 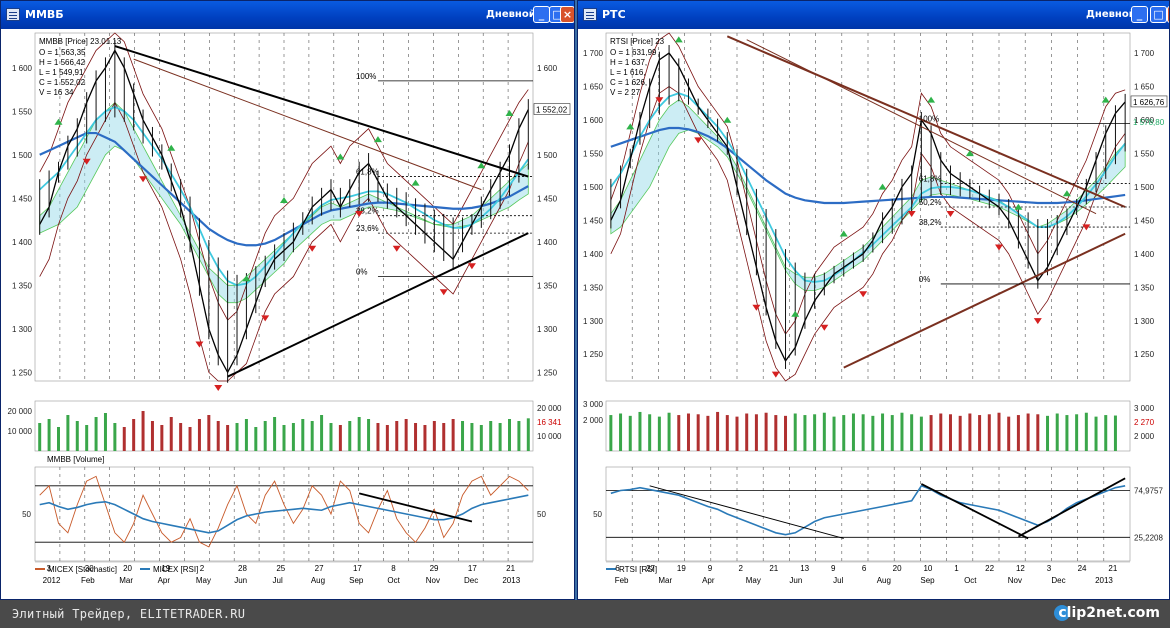 I want to click on x-day-label: 29, so click(x=434, y=568).